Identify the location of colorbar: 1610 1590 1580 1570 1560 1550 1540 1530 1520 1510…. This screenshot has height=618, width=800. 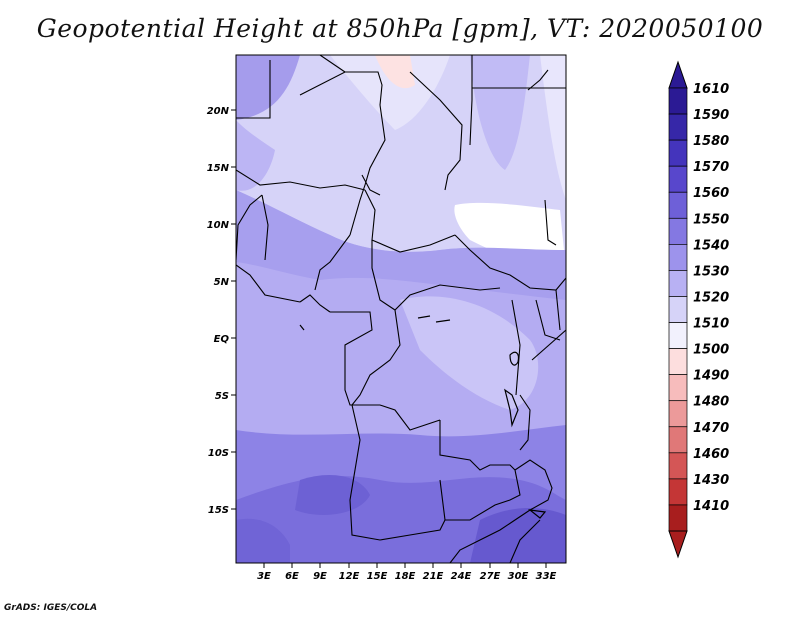
(698, 309).